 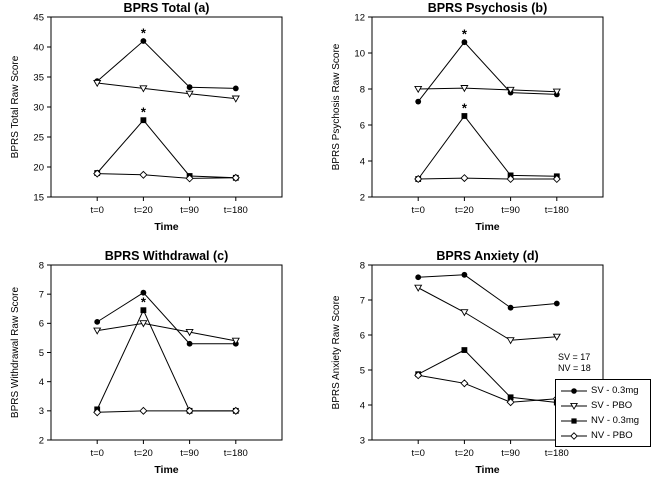 I want to click on chart-title: BPRS Total (a), so click(x=167, y=8).